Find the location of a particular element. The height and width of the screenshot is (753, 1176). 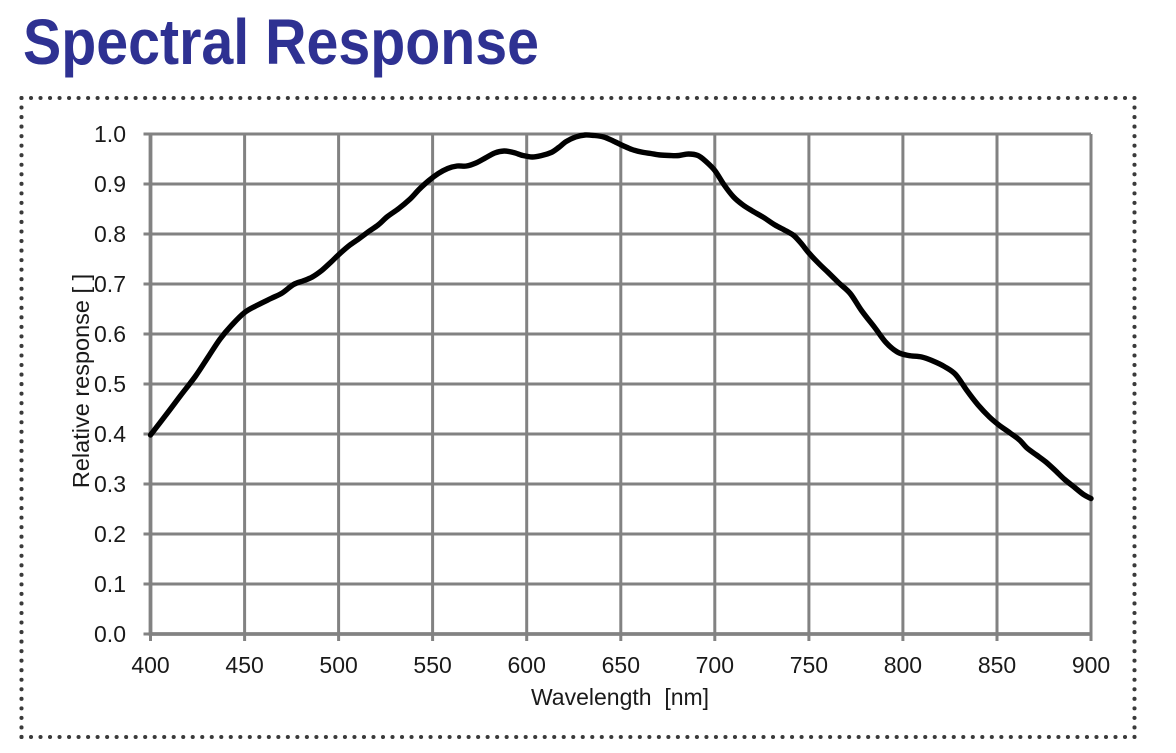

svg-text: 700 is located at coordinates (715, 665).